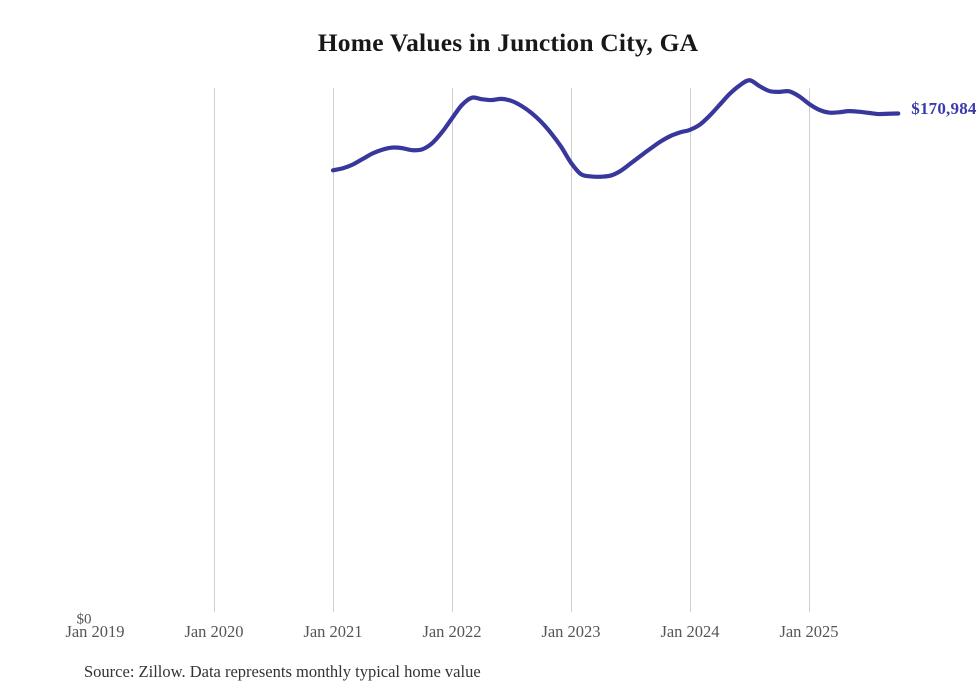 Image resolution: width=980 pixels, height=699 pixels. Describe the element at coordinates (452, 631) in the screenshot. I see `x-tick-jan-2022: Jan 2022` at that location.